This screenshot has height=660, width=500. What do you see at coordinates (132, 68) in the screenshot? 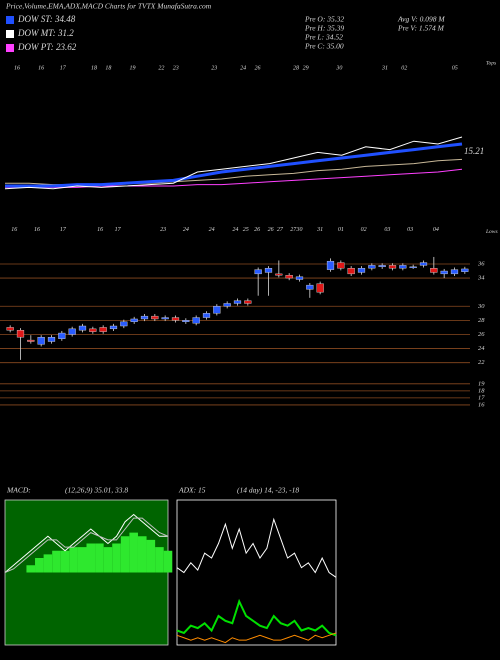
I see `x-tick-label: 19` at bounding box center [132, 68].